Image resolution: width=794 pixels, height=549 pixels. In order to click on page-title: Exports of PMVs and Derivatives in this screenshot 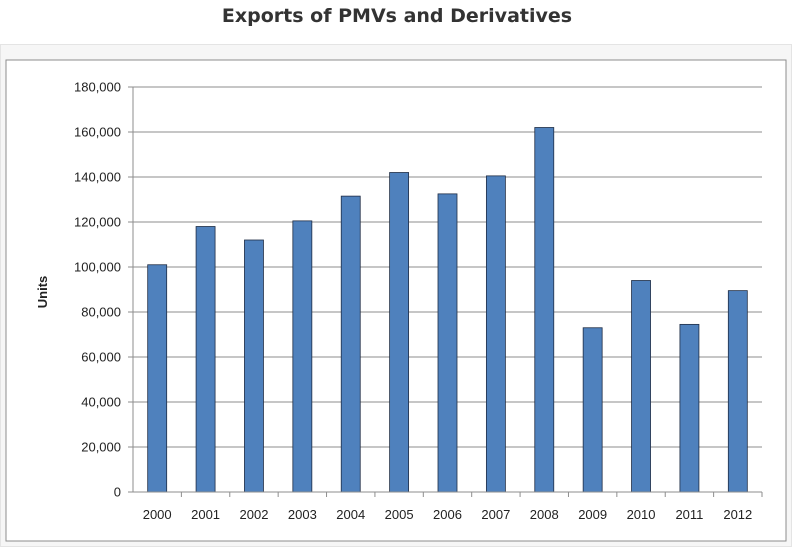, I will do `click(397, 16)`.